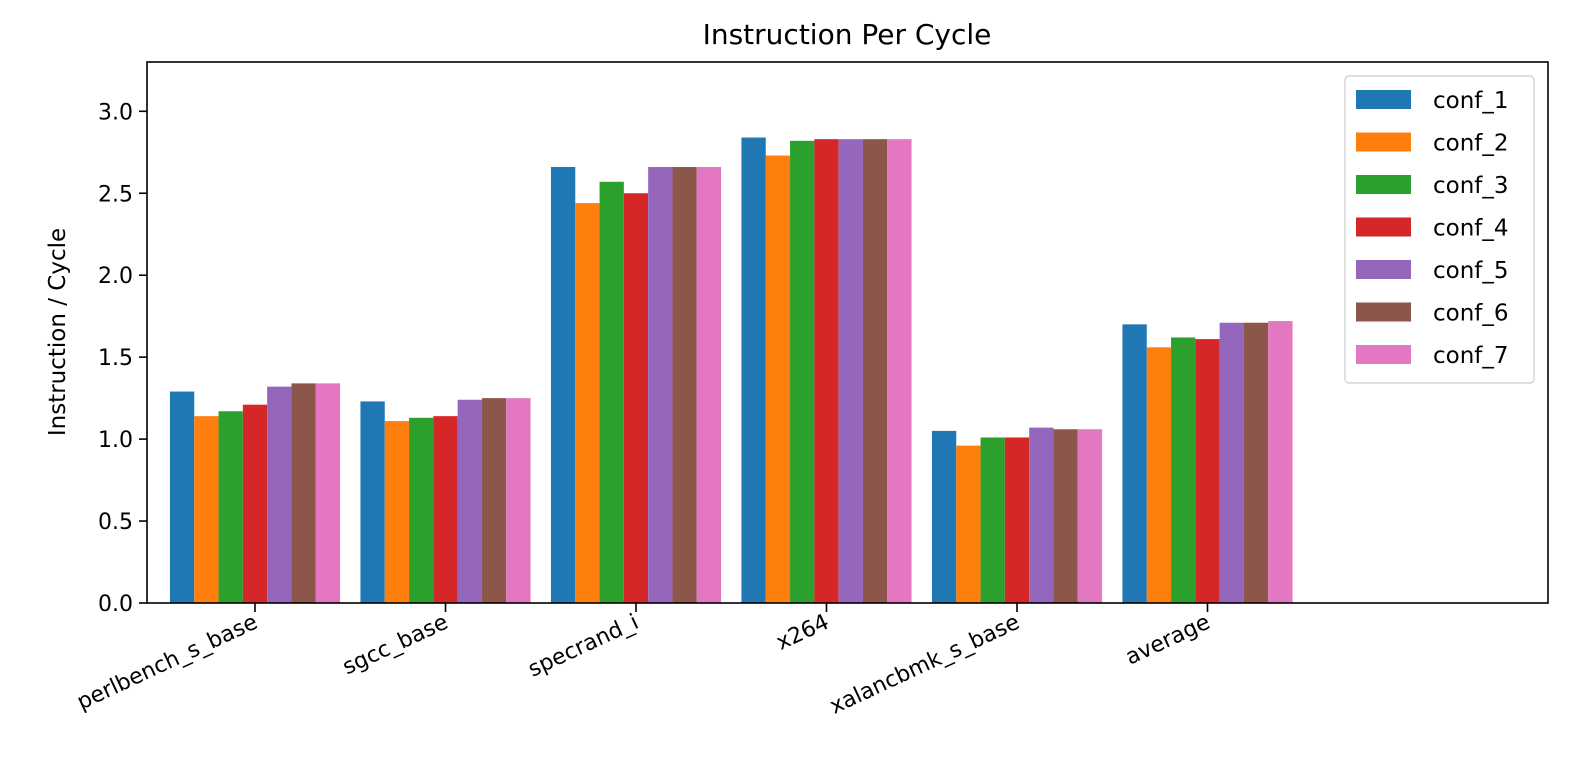 The width and height of the screenshot is (1577, 782). What do you see at coordinates (115, 440) in the screenshot?
I see `y-tick-label: 1.0` at bounding box center [115, 440].